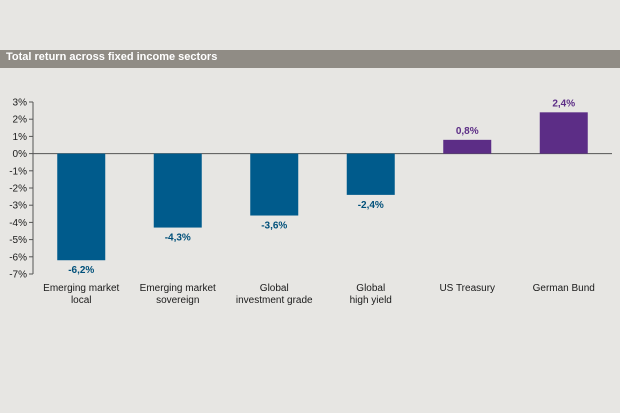 This screenshot has height=413, width=620. I want to click on chart-title: Total return across fixed income sectors, so click(112, 57).